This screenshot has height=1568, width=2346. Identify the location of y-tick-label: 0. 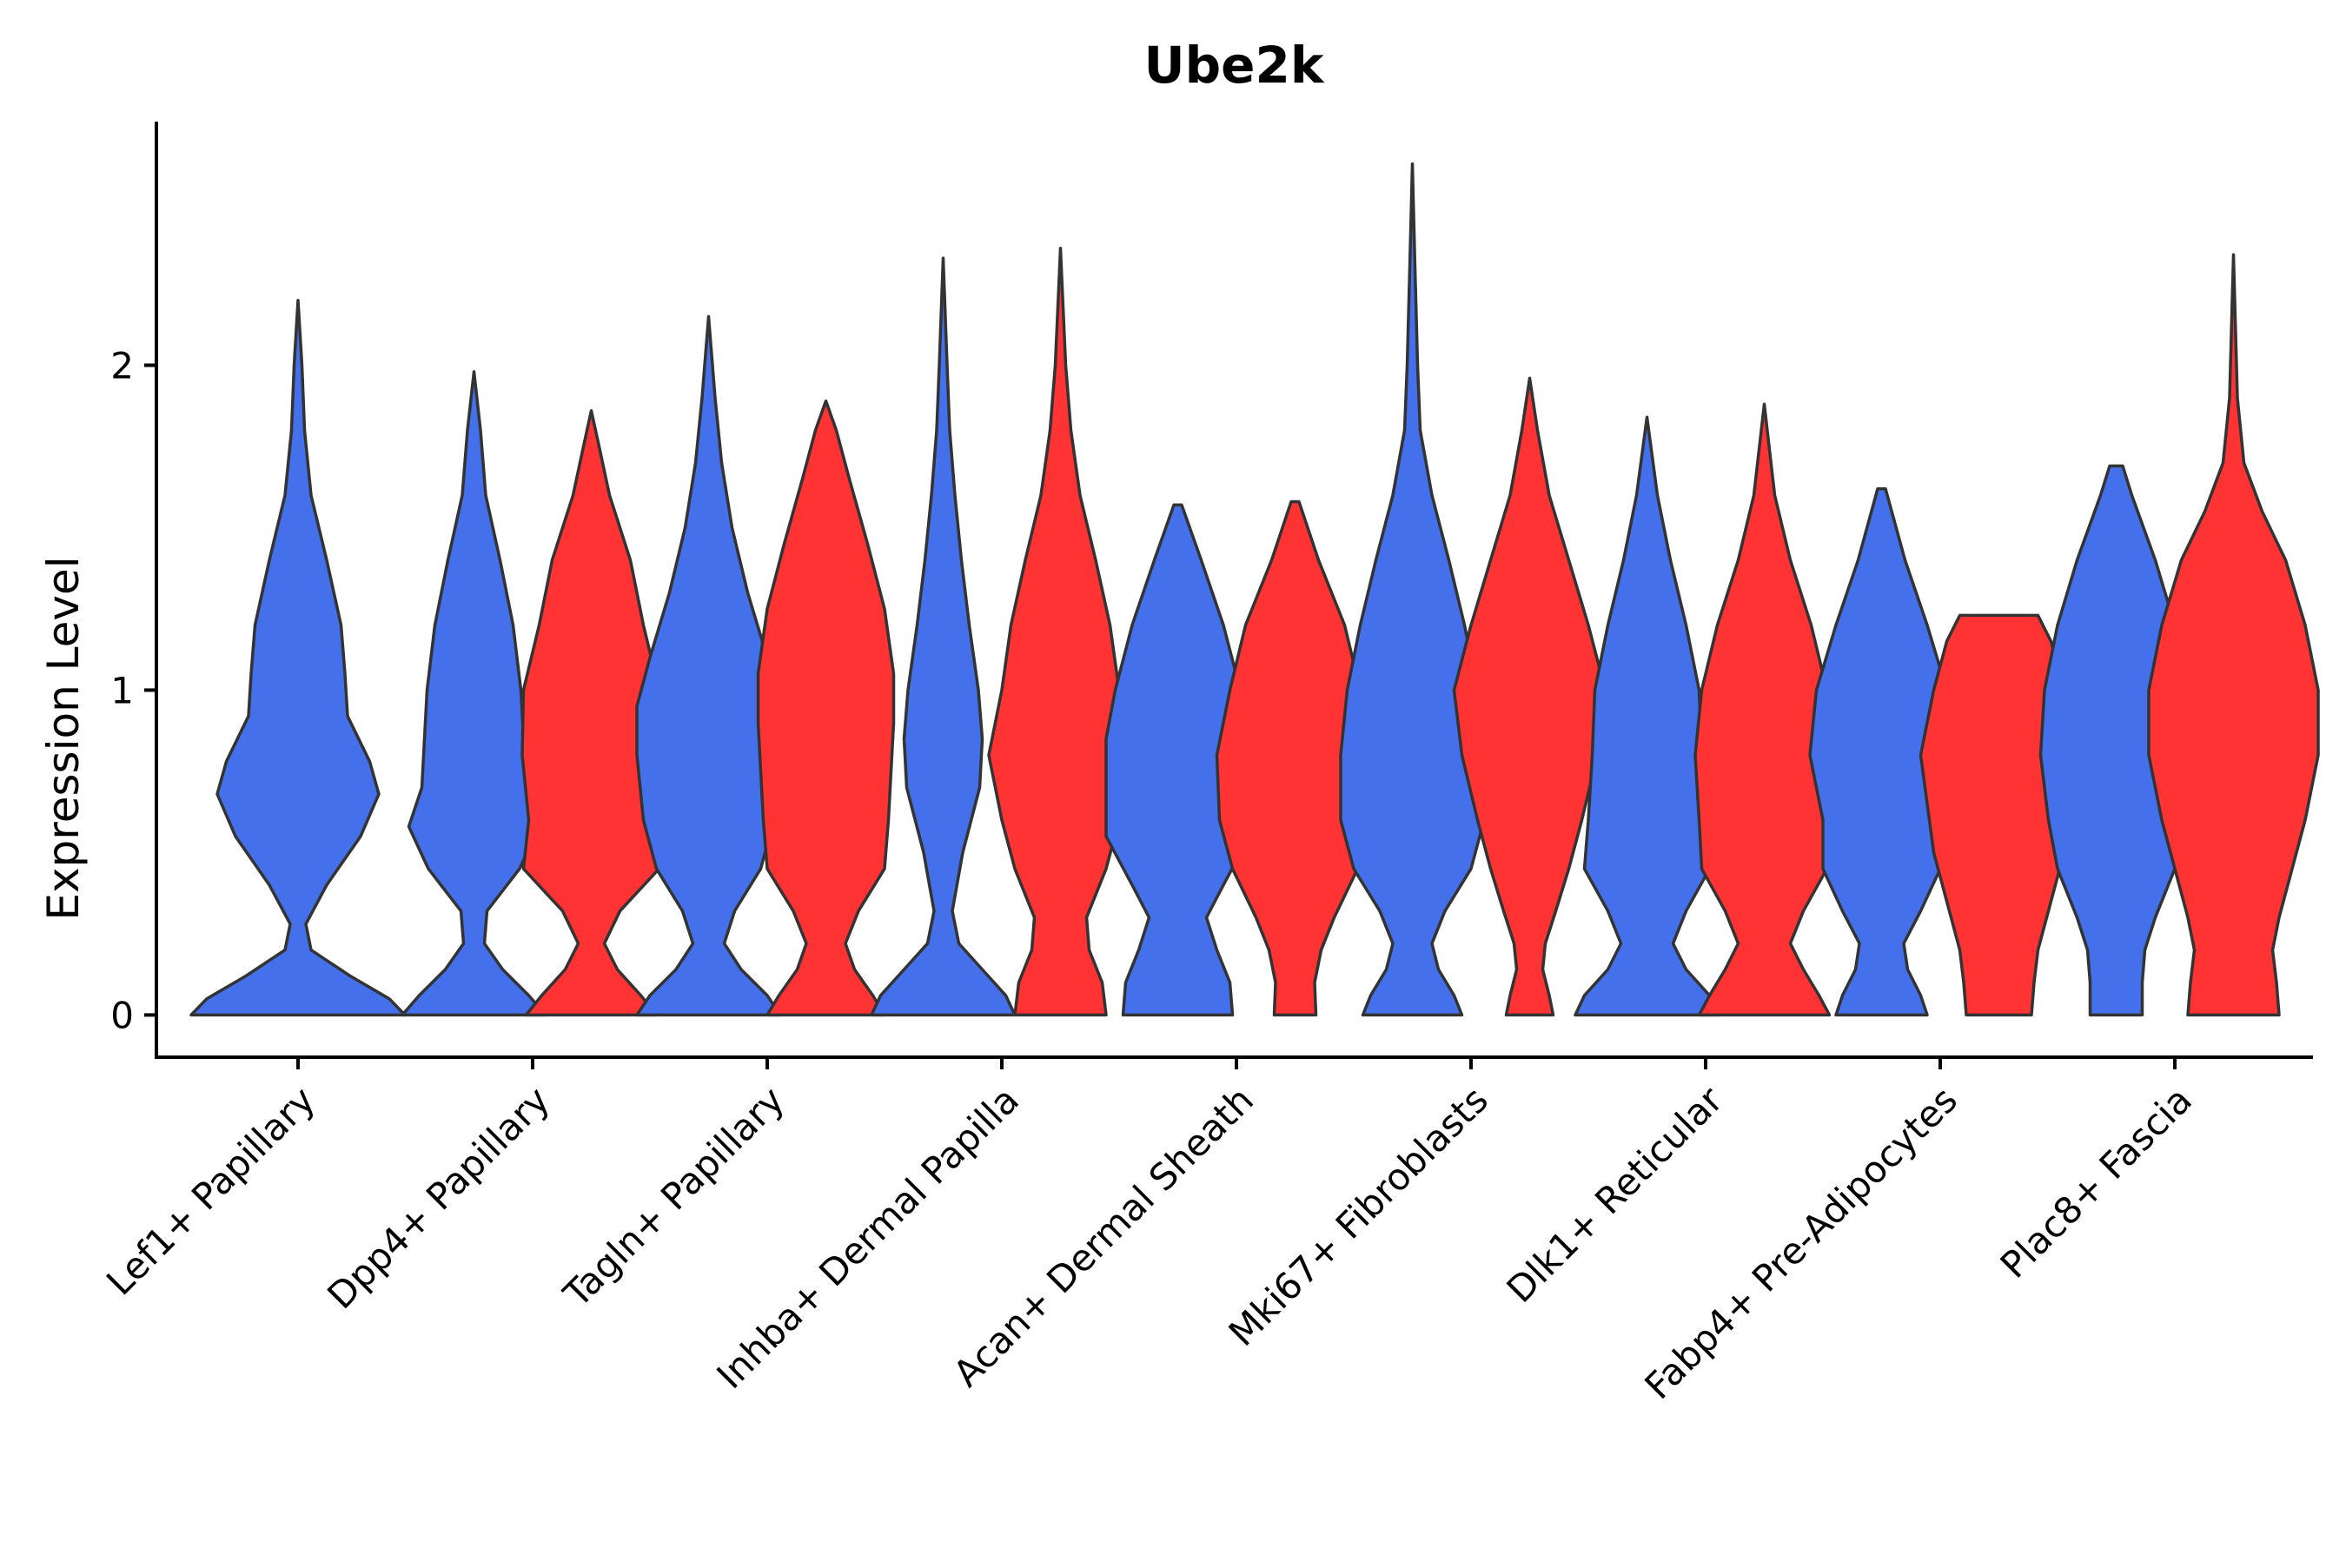
(122, 1015).